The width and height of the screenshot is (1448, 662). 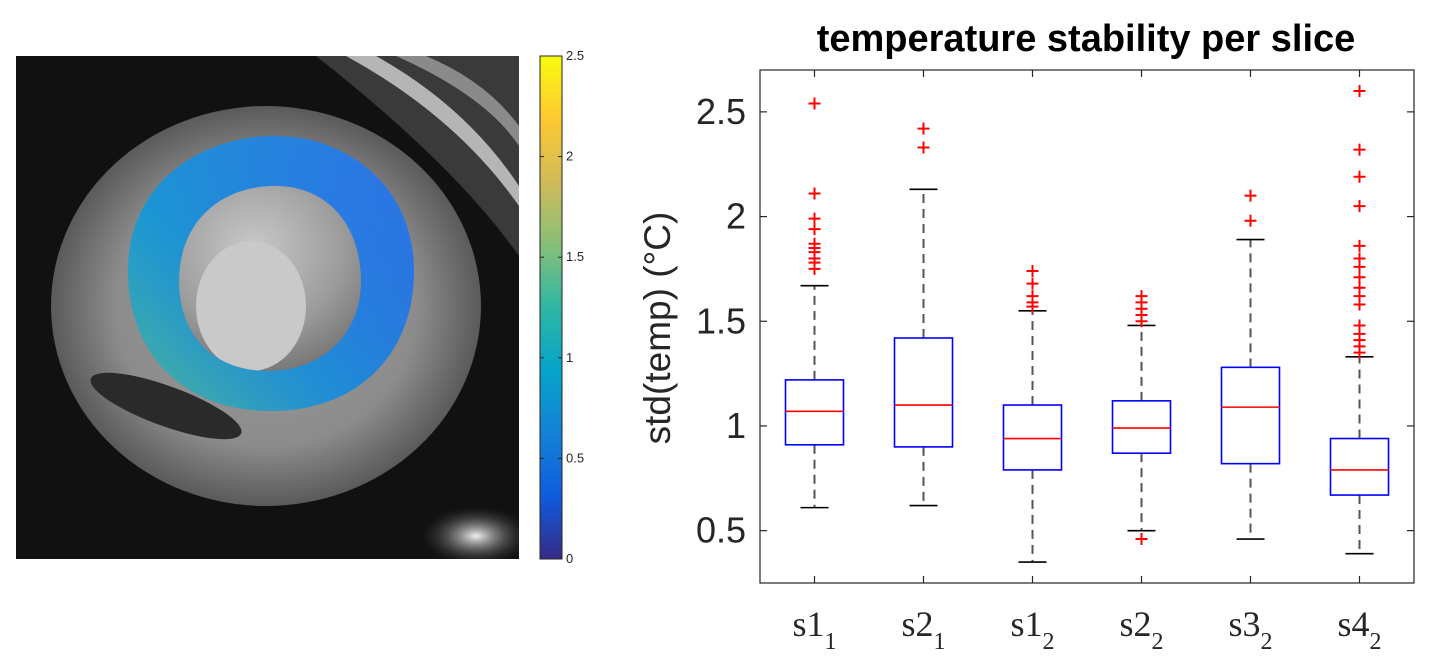 What do you see at coordinates (1359, 629) in the screenshot?
I see `x-tick-label: s42` at bounding box center [1359, 629].